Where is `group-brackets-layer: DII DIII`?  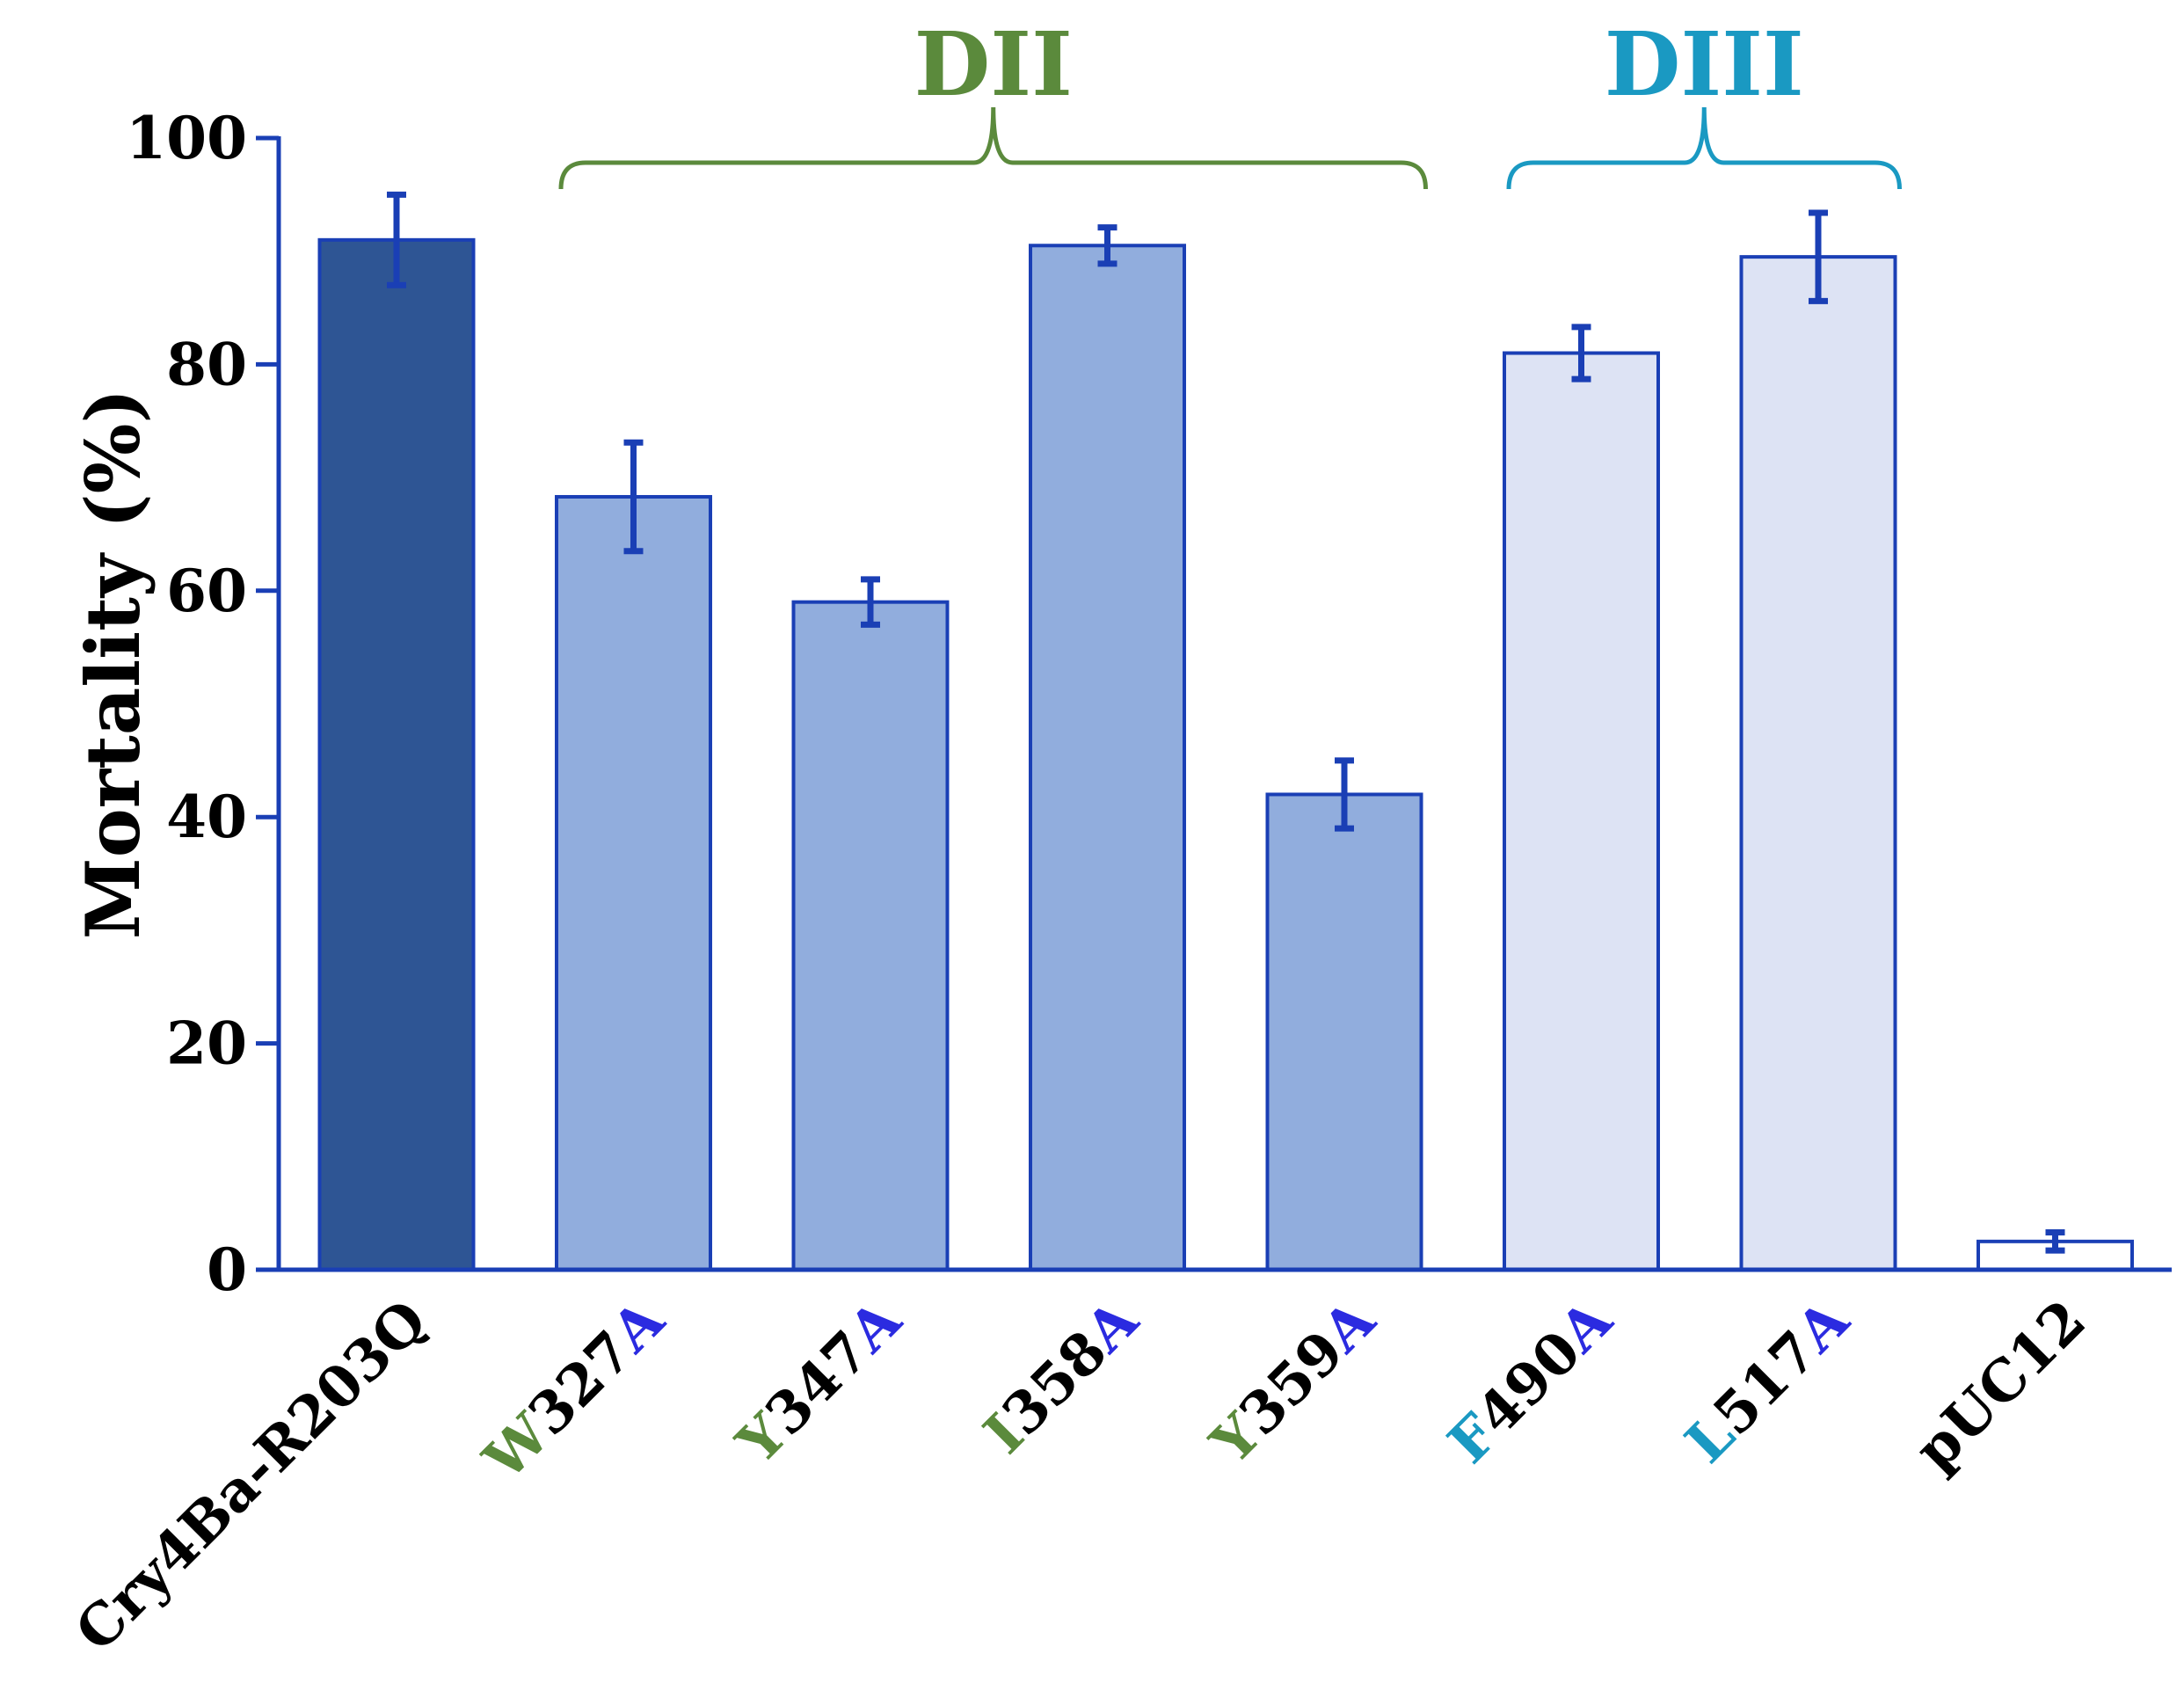
group-brackets-layer: DII DIII is located at coordinates (1230, 101).